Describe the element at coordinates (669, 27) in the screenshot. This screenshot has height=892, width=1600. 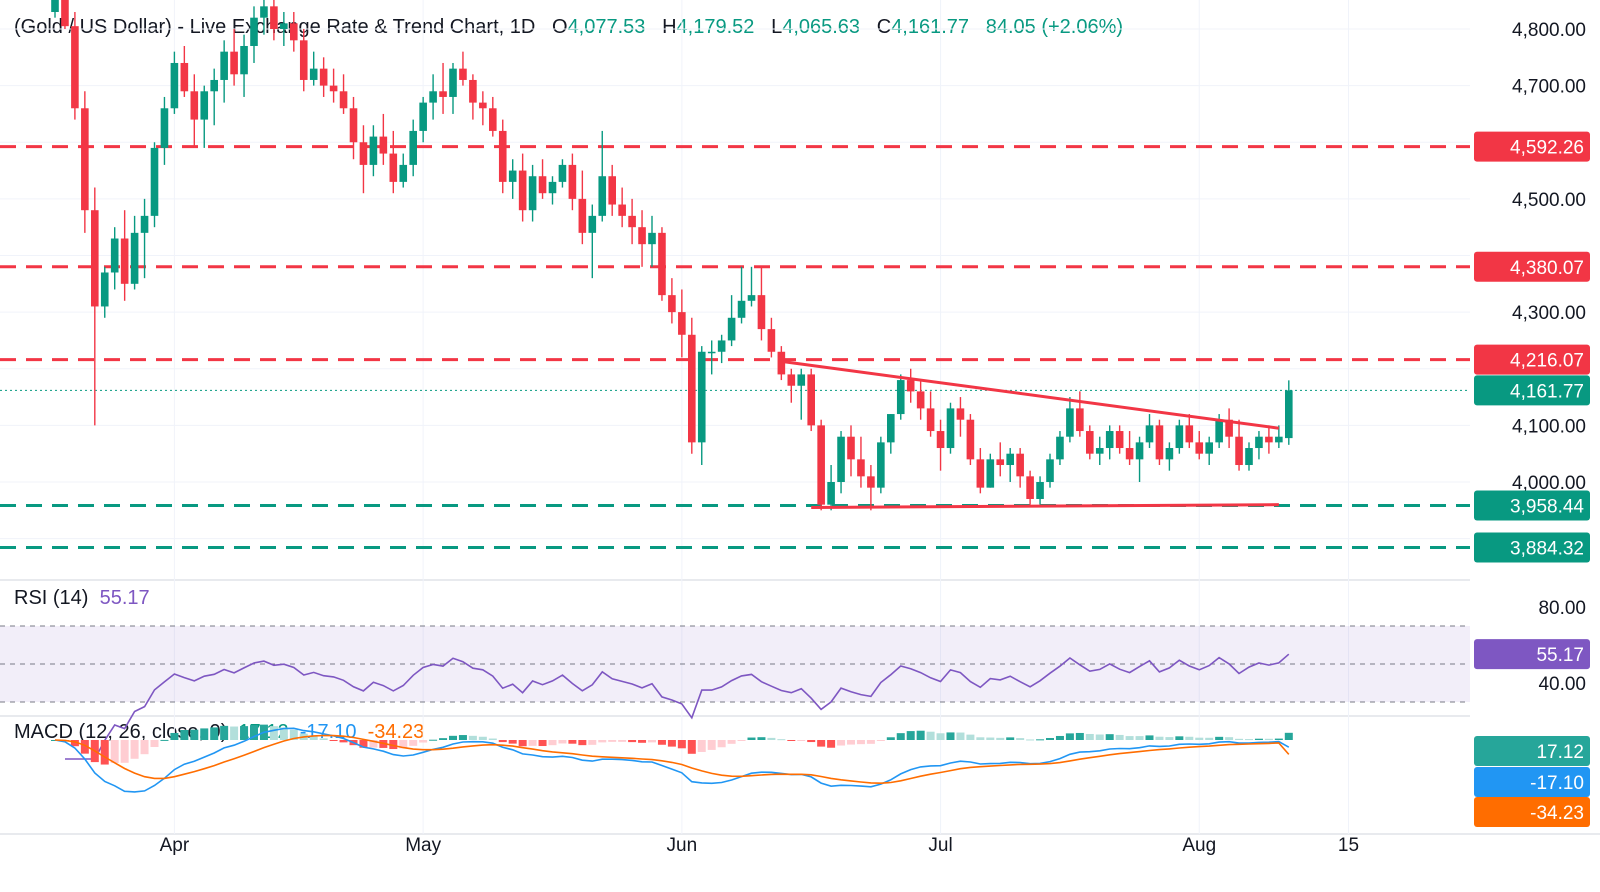
I see `high-label: H` at that location.